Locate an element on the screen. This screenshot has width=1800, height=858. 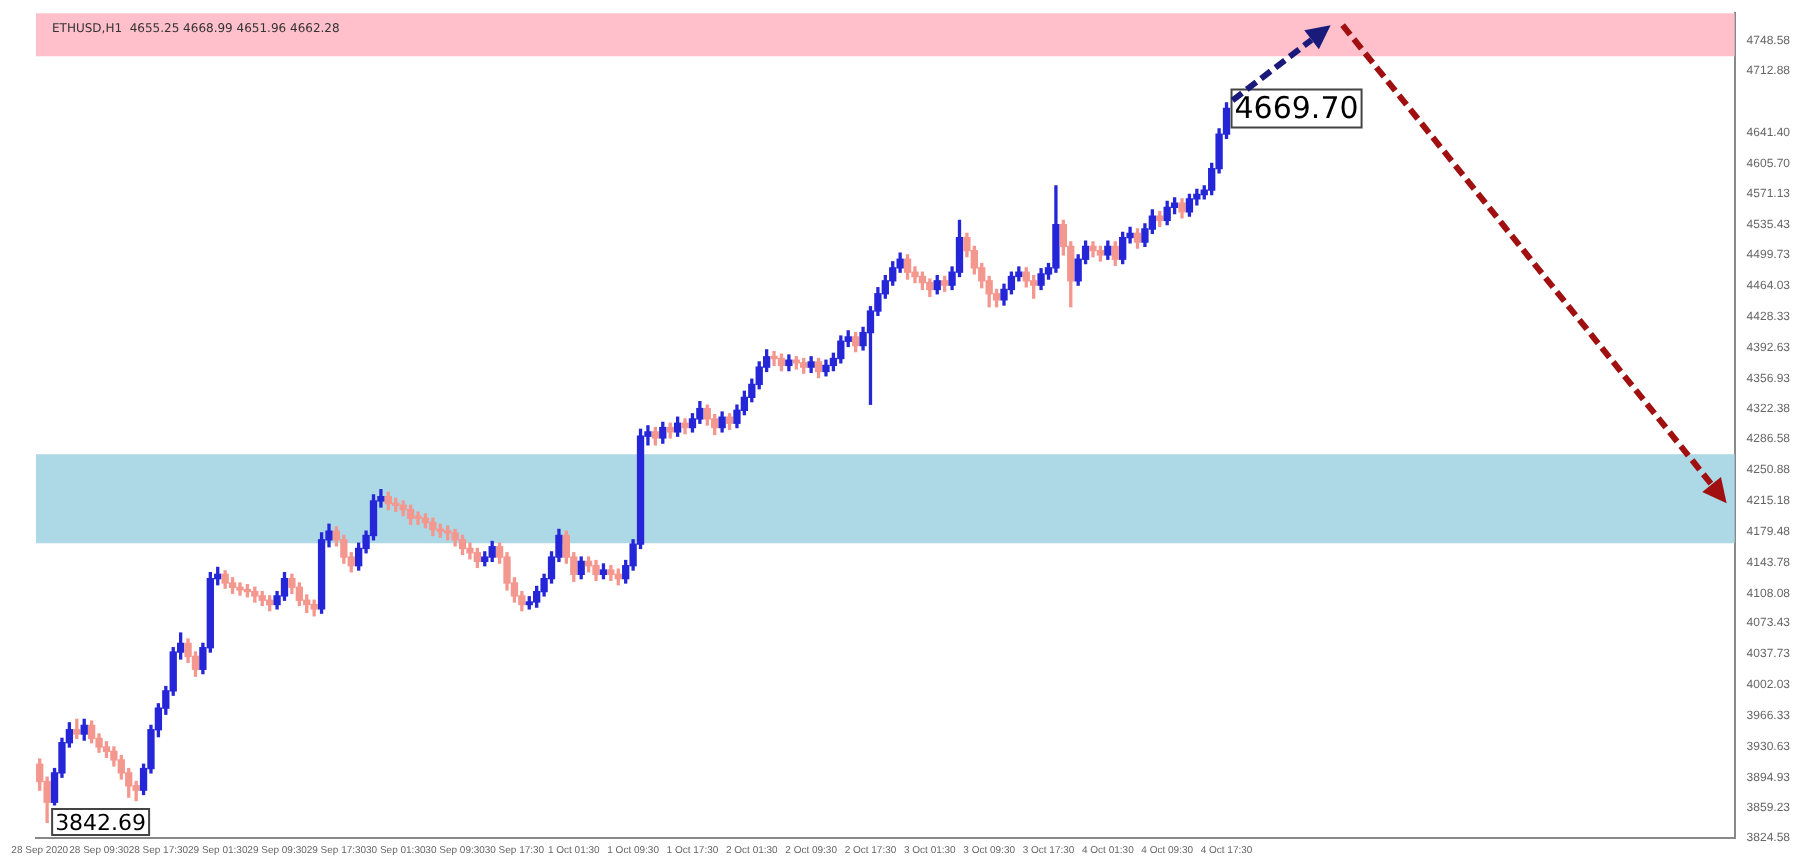
annotation: 4669.70 is located at coordinates (1296, 108).